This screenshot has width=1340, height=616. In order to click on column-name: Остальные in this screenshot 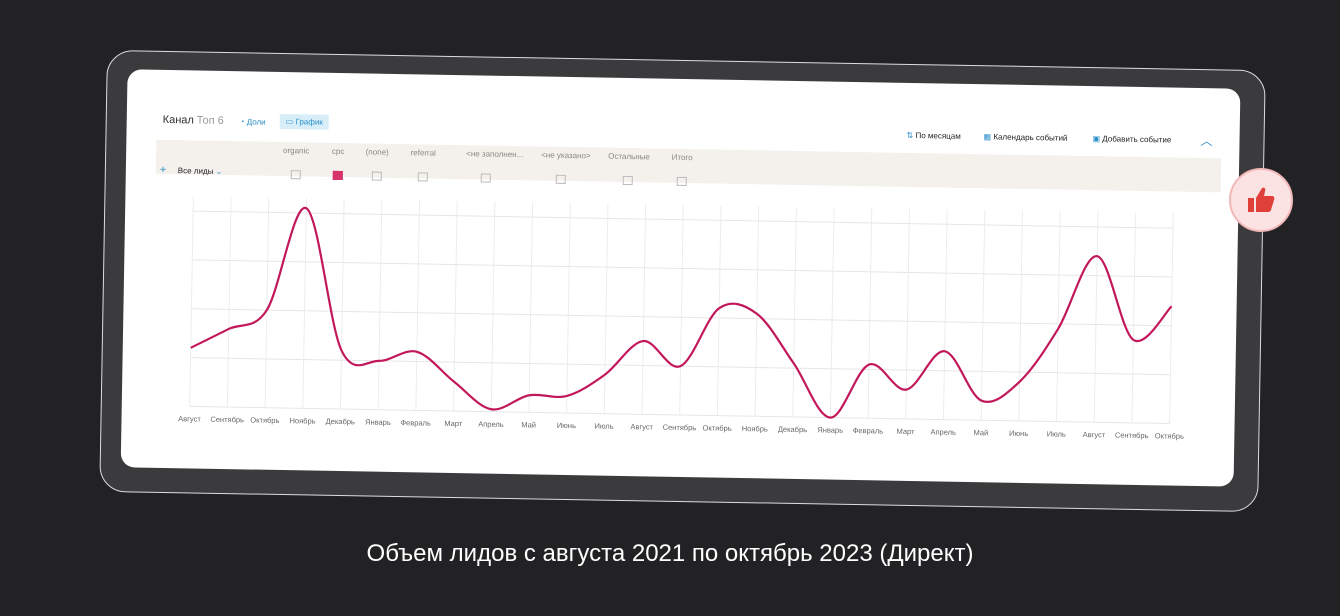, I will do `click(629, 156)`.